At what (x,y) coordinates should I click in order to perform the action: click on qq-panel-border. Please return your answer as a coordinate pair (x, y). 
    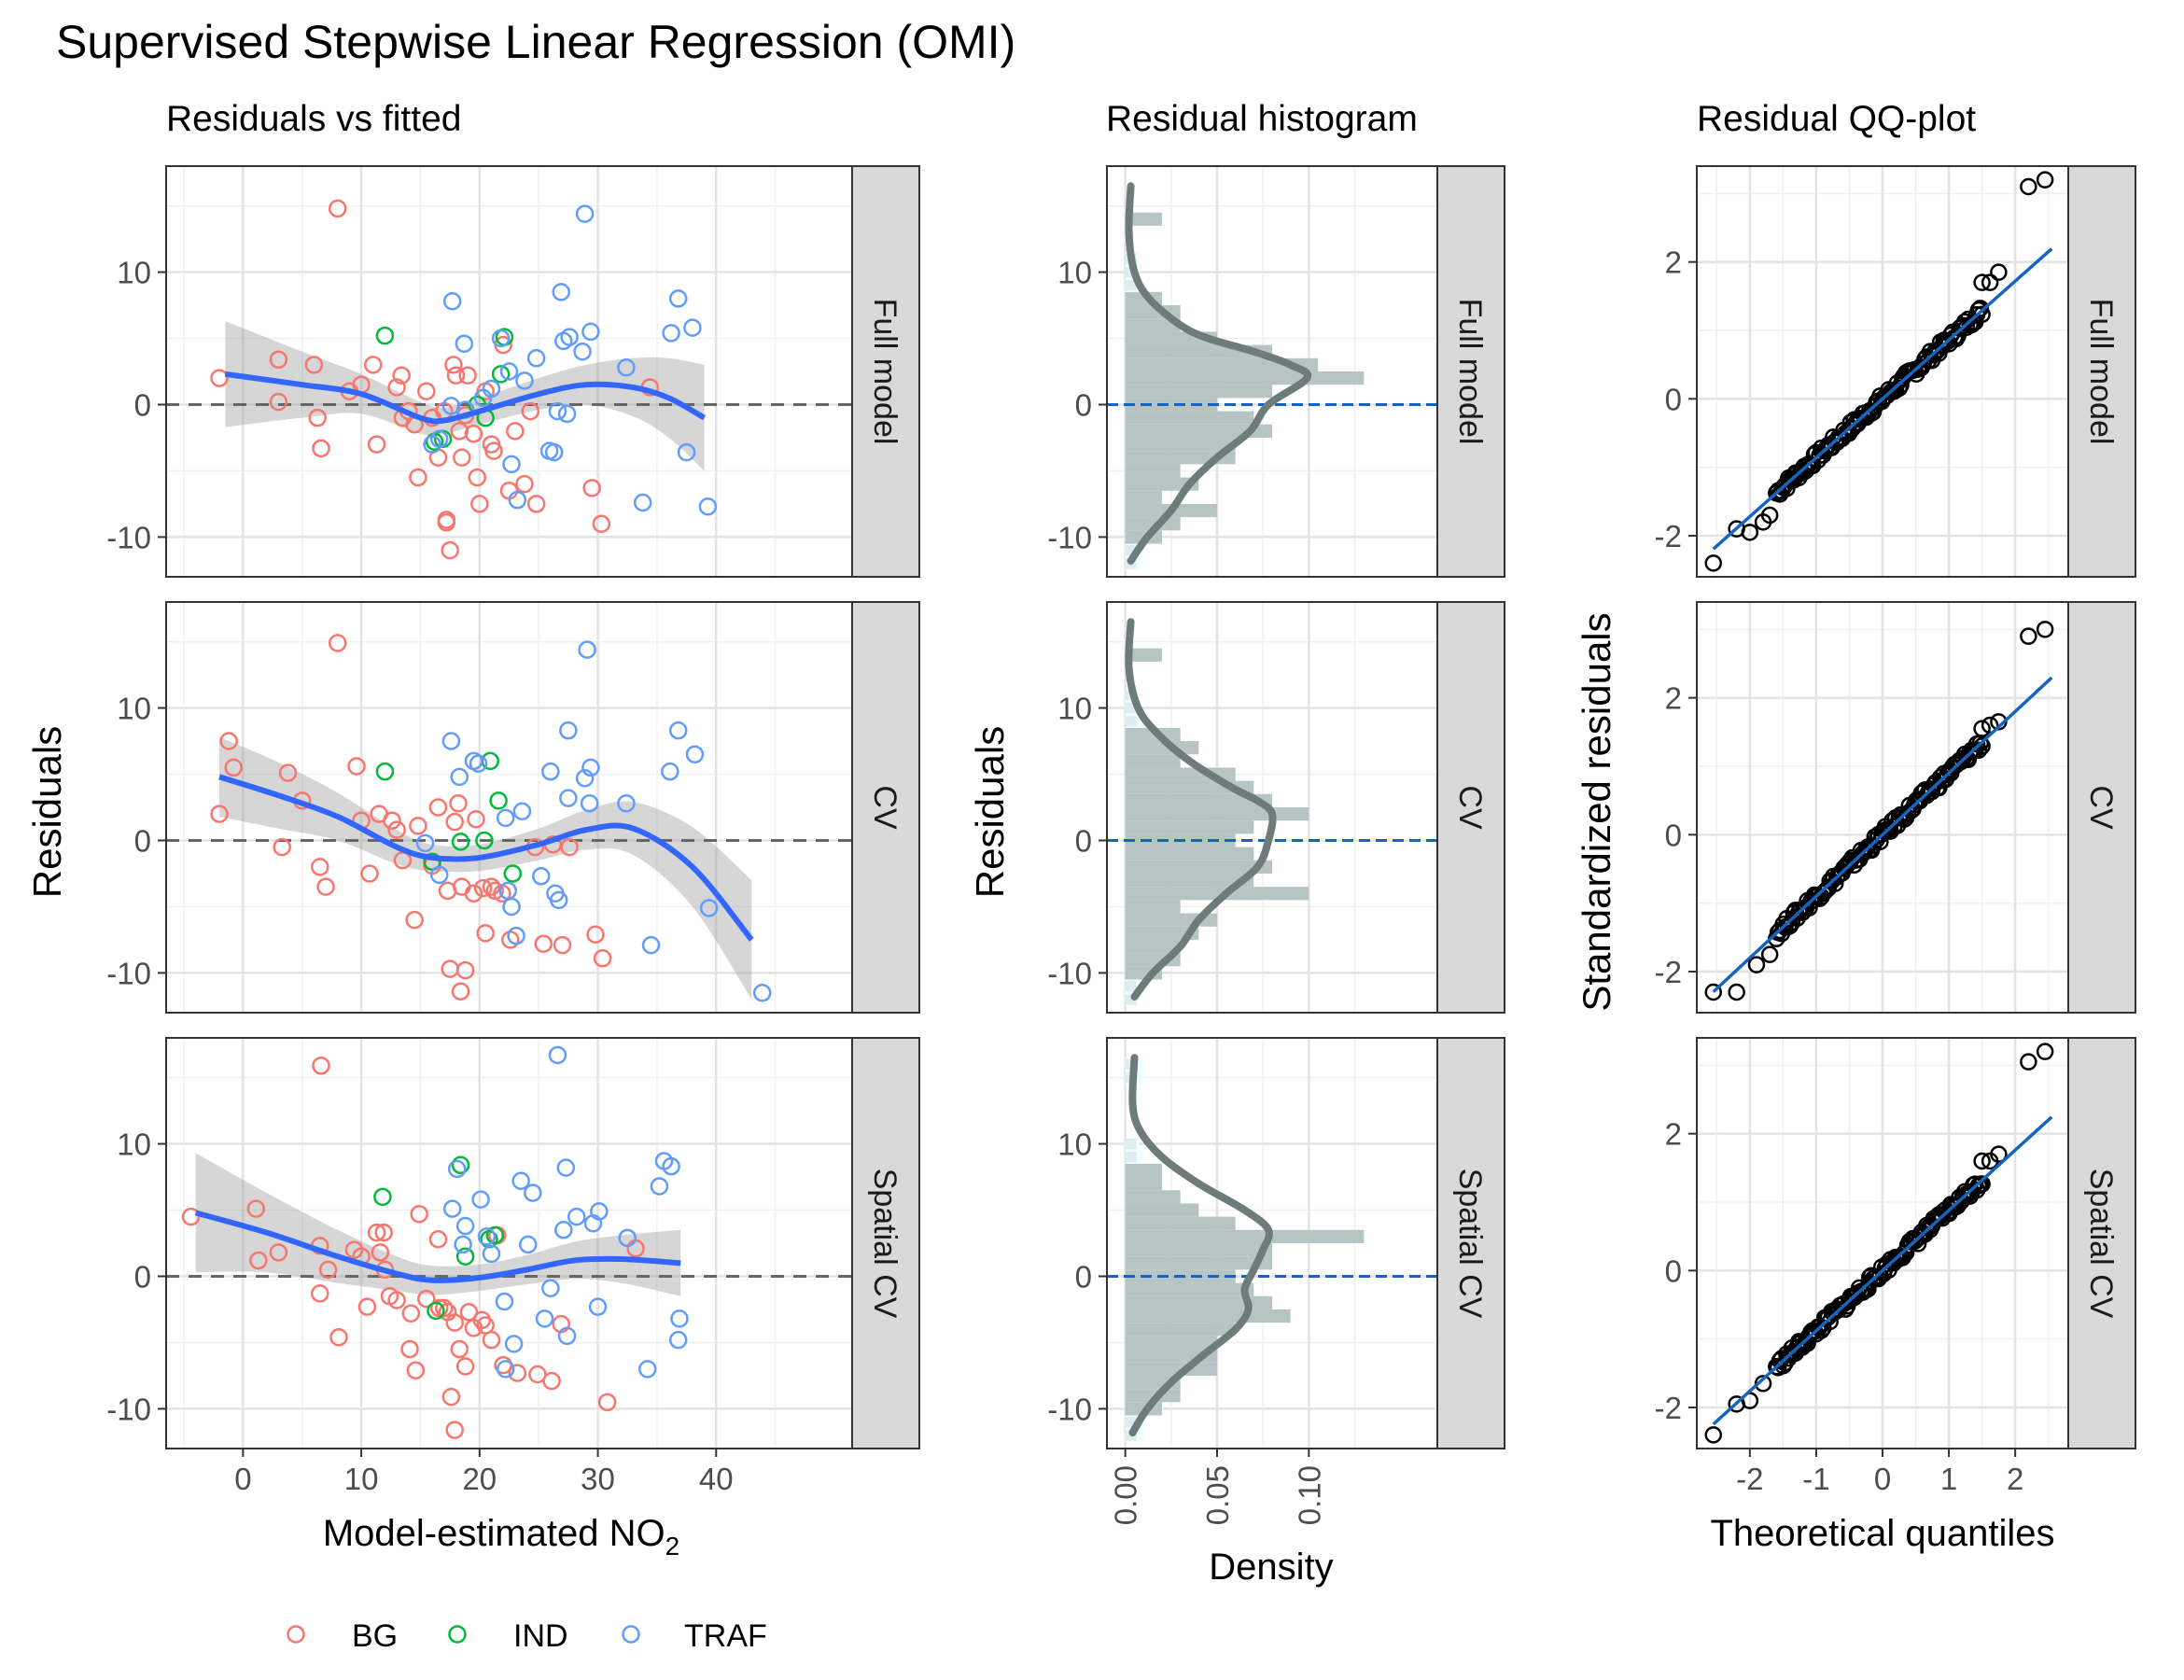
    Looking at the image, I should click on (1882, 371).